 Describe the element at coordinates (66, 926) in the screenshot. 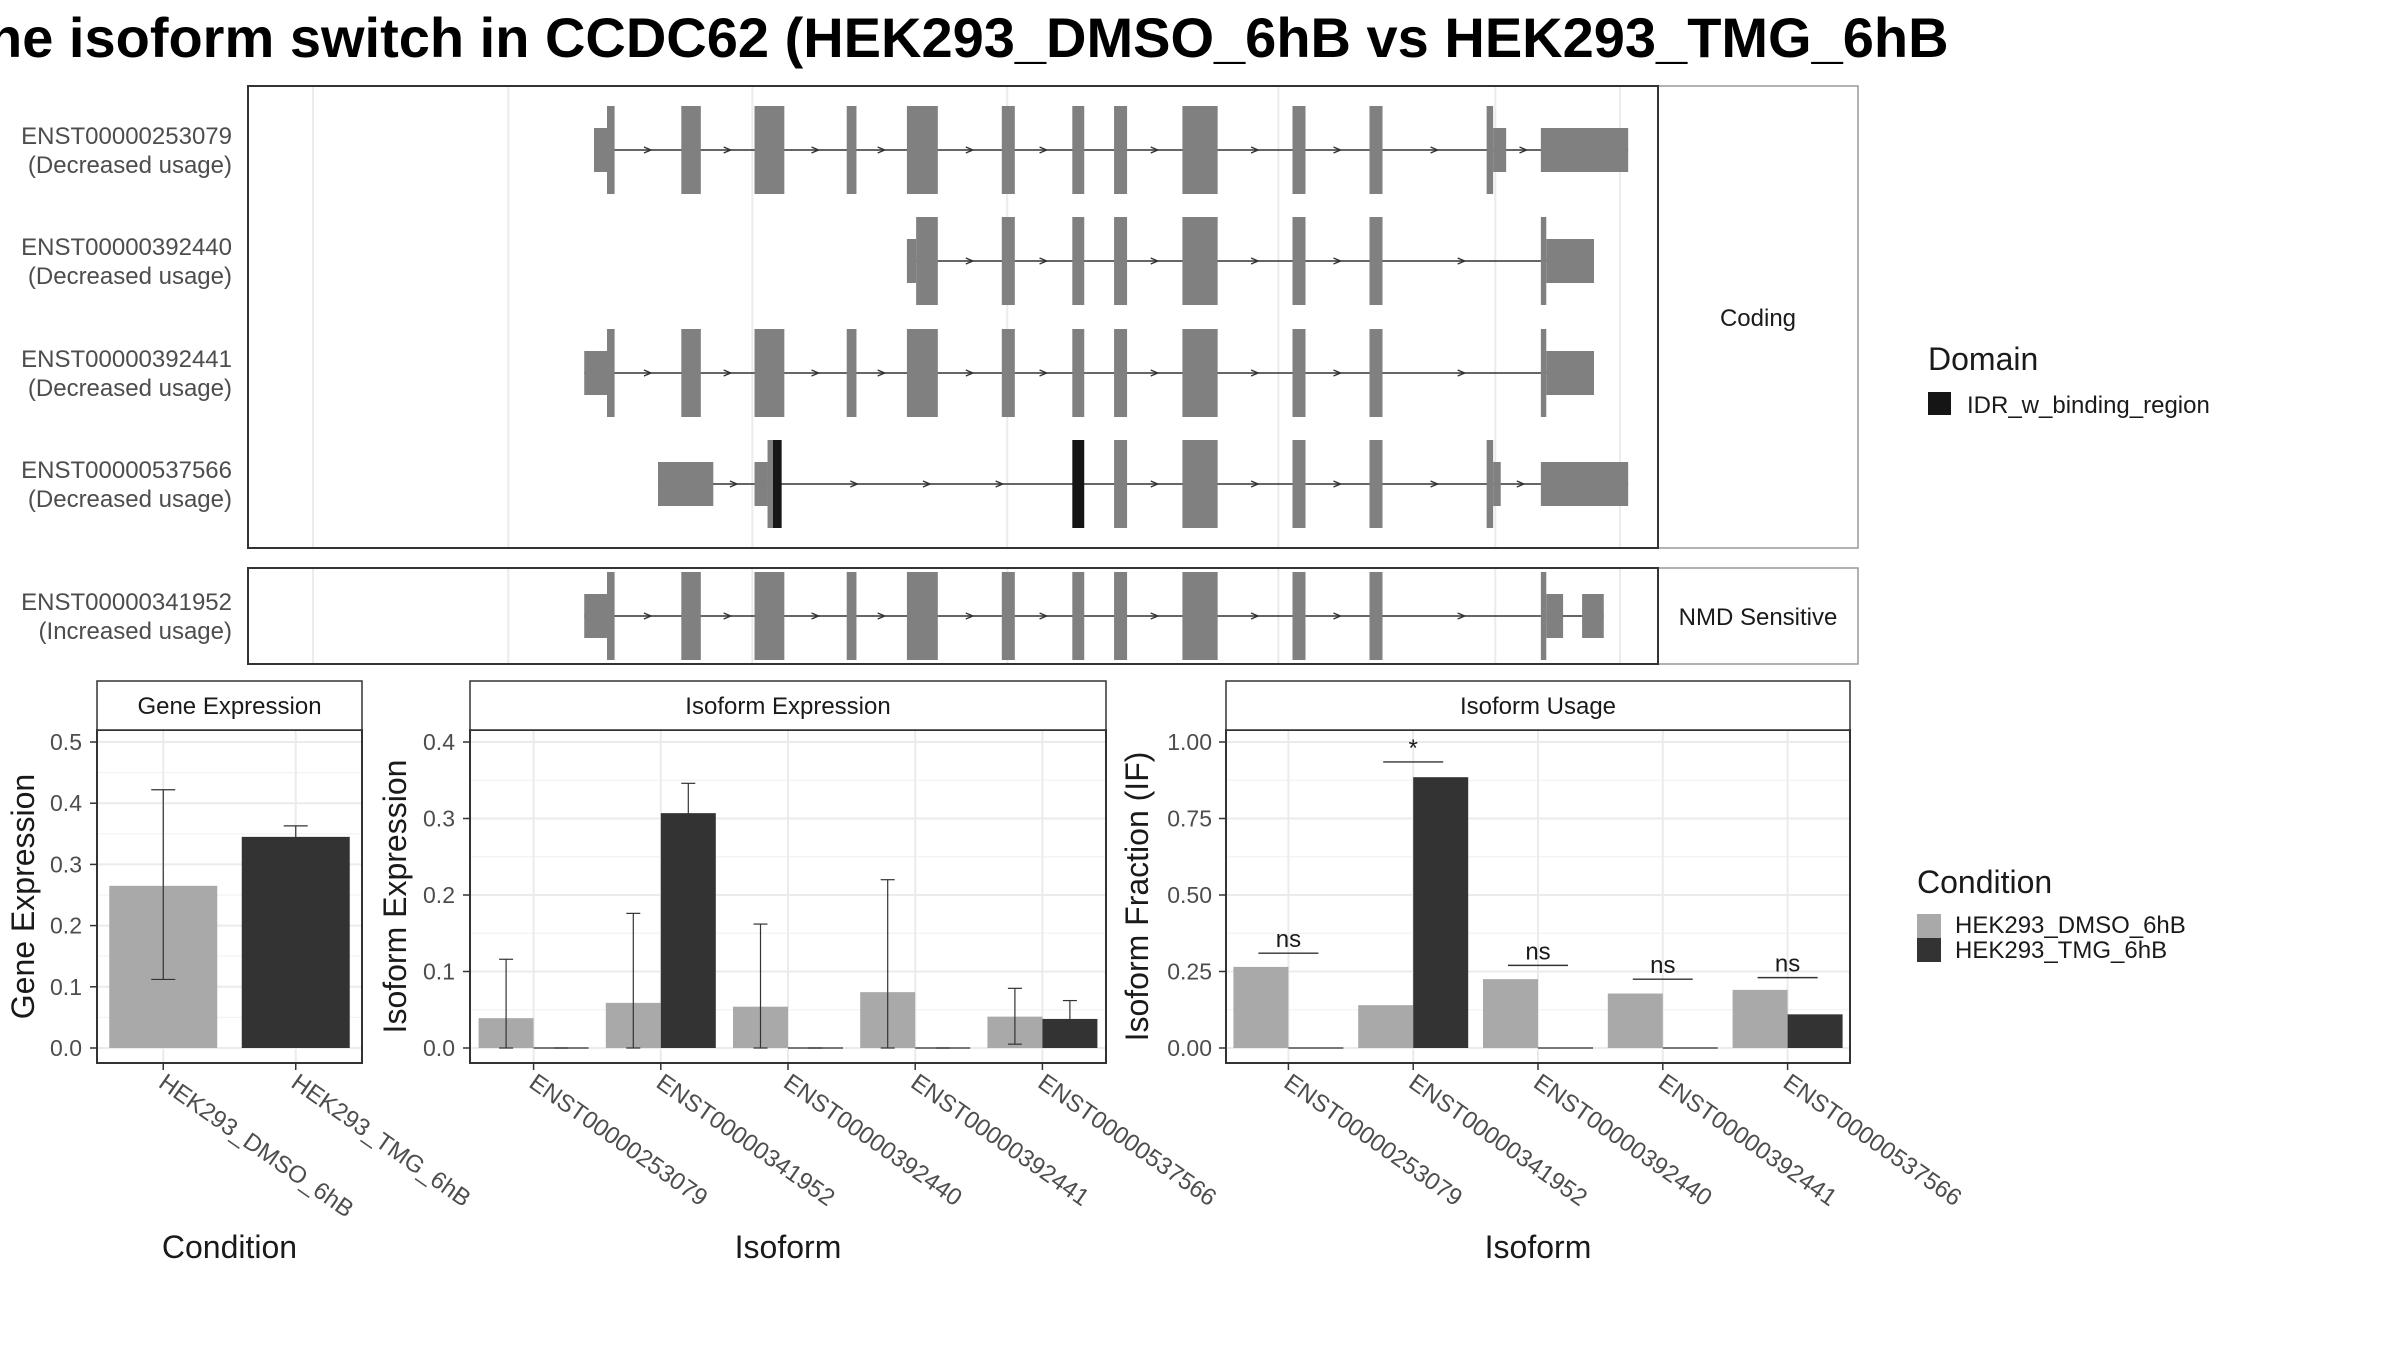

I see `y-tick-label: 0.2` at that location.